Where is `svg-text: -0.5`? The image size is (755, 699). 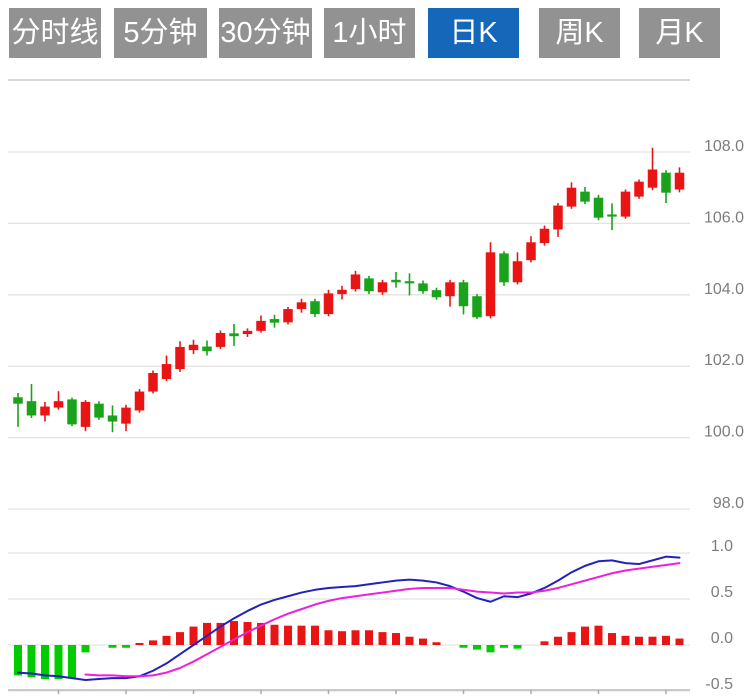 svg-text: -0.5 is located at coordinates (719, 684).